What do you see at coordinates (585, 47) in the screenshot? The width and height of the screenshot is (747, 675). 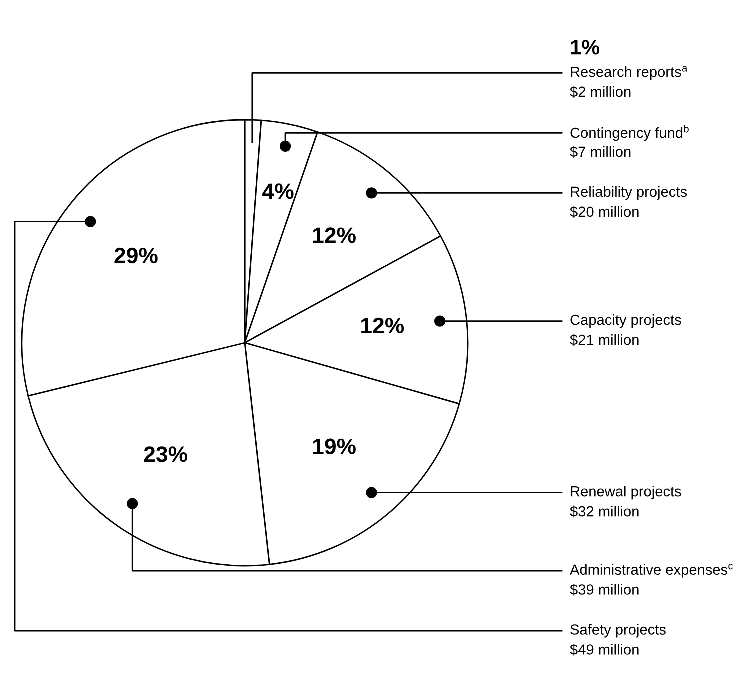 I see `text: 1%` at bounding box center [585, 47].